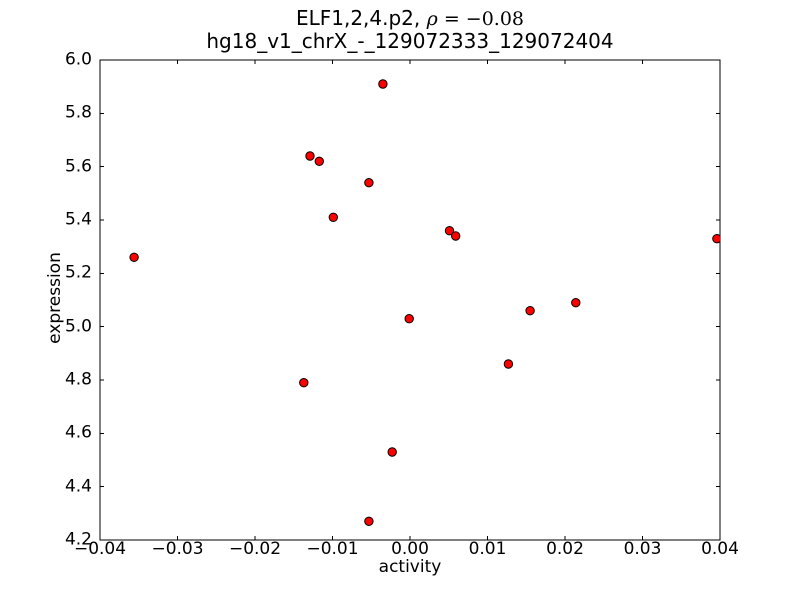 The image size is (800, 600). Describe the element at coordinates (78, 166) in the screenshot. I see `y-tick-label: 5.6` at that location.